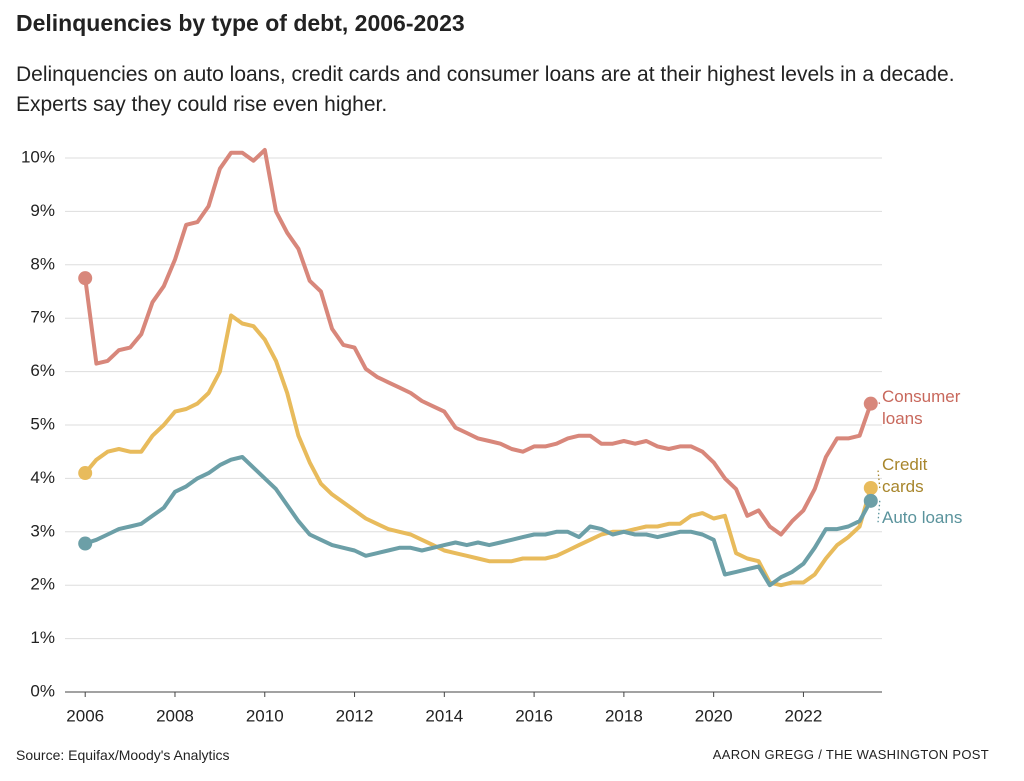  I want to click on x-tick-label: 2008, so click(175, 715).